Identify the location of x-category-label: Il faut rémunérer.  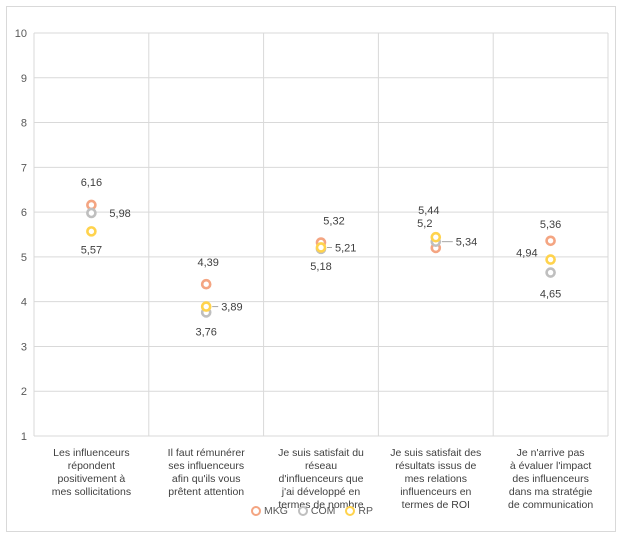
(207, 453).